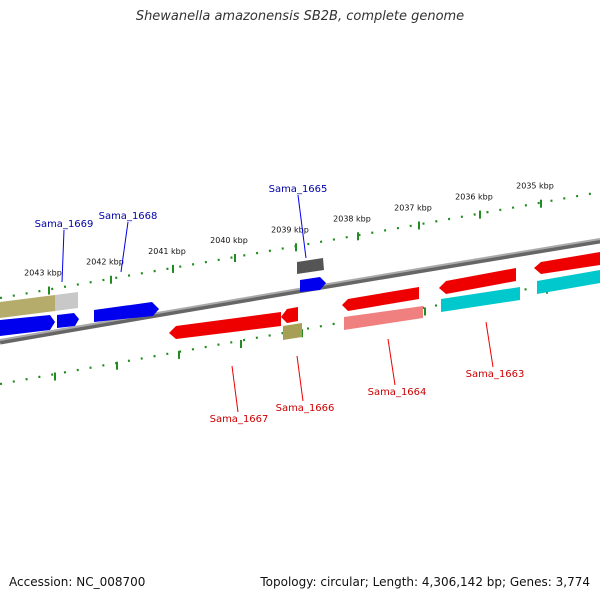 This screenshot has width=600, height=605. I want to click on accession-text: Accession: NC_008700, so click(77, 582).